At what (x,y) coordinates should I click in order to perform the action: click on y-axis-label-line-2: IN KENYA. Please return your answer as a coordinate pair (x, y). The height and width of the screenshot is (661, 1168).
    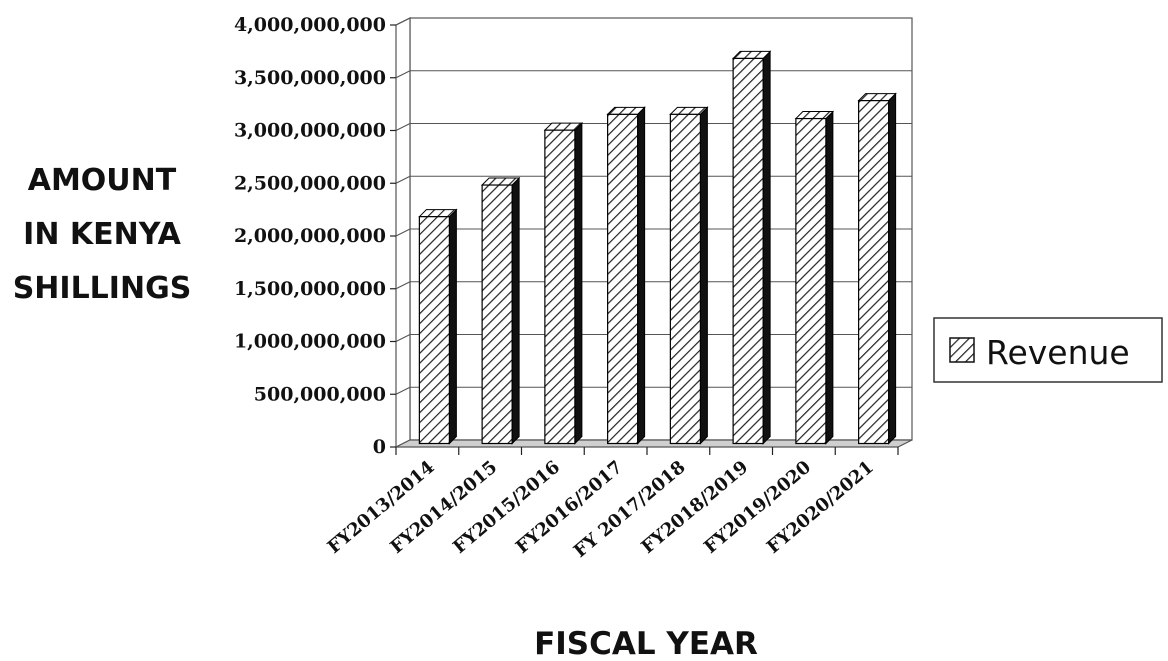
    Looking at the image, I should click on (102, 234).